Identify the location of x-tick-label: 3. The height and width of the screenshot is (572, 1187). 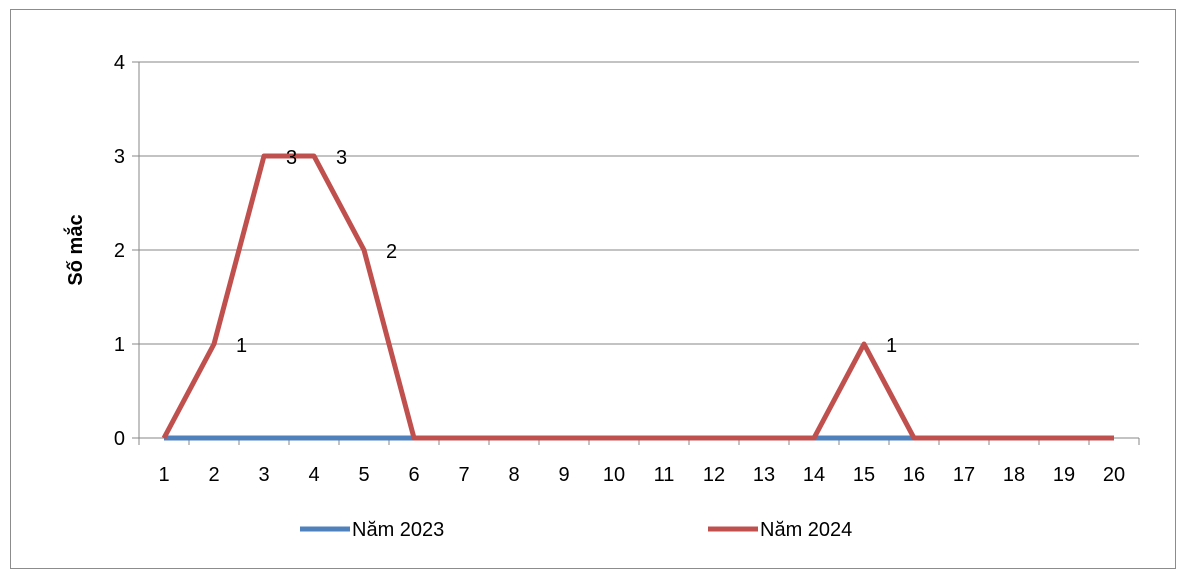
(263, 475).